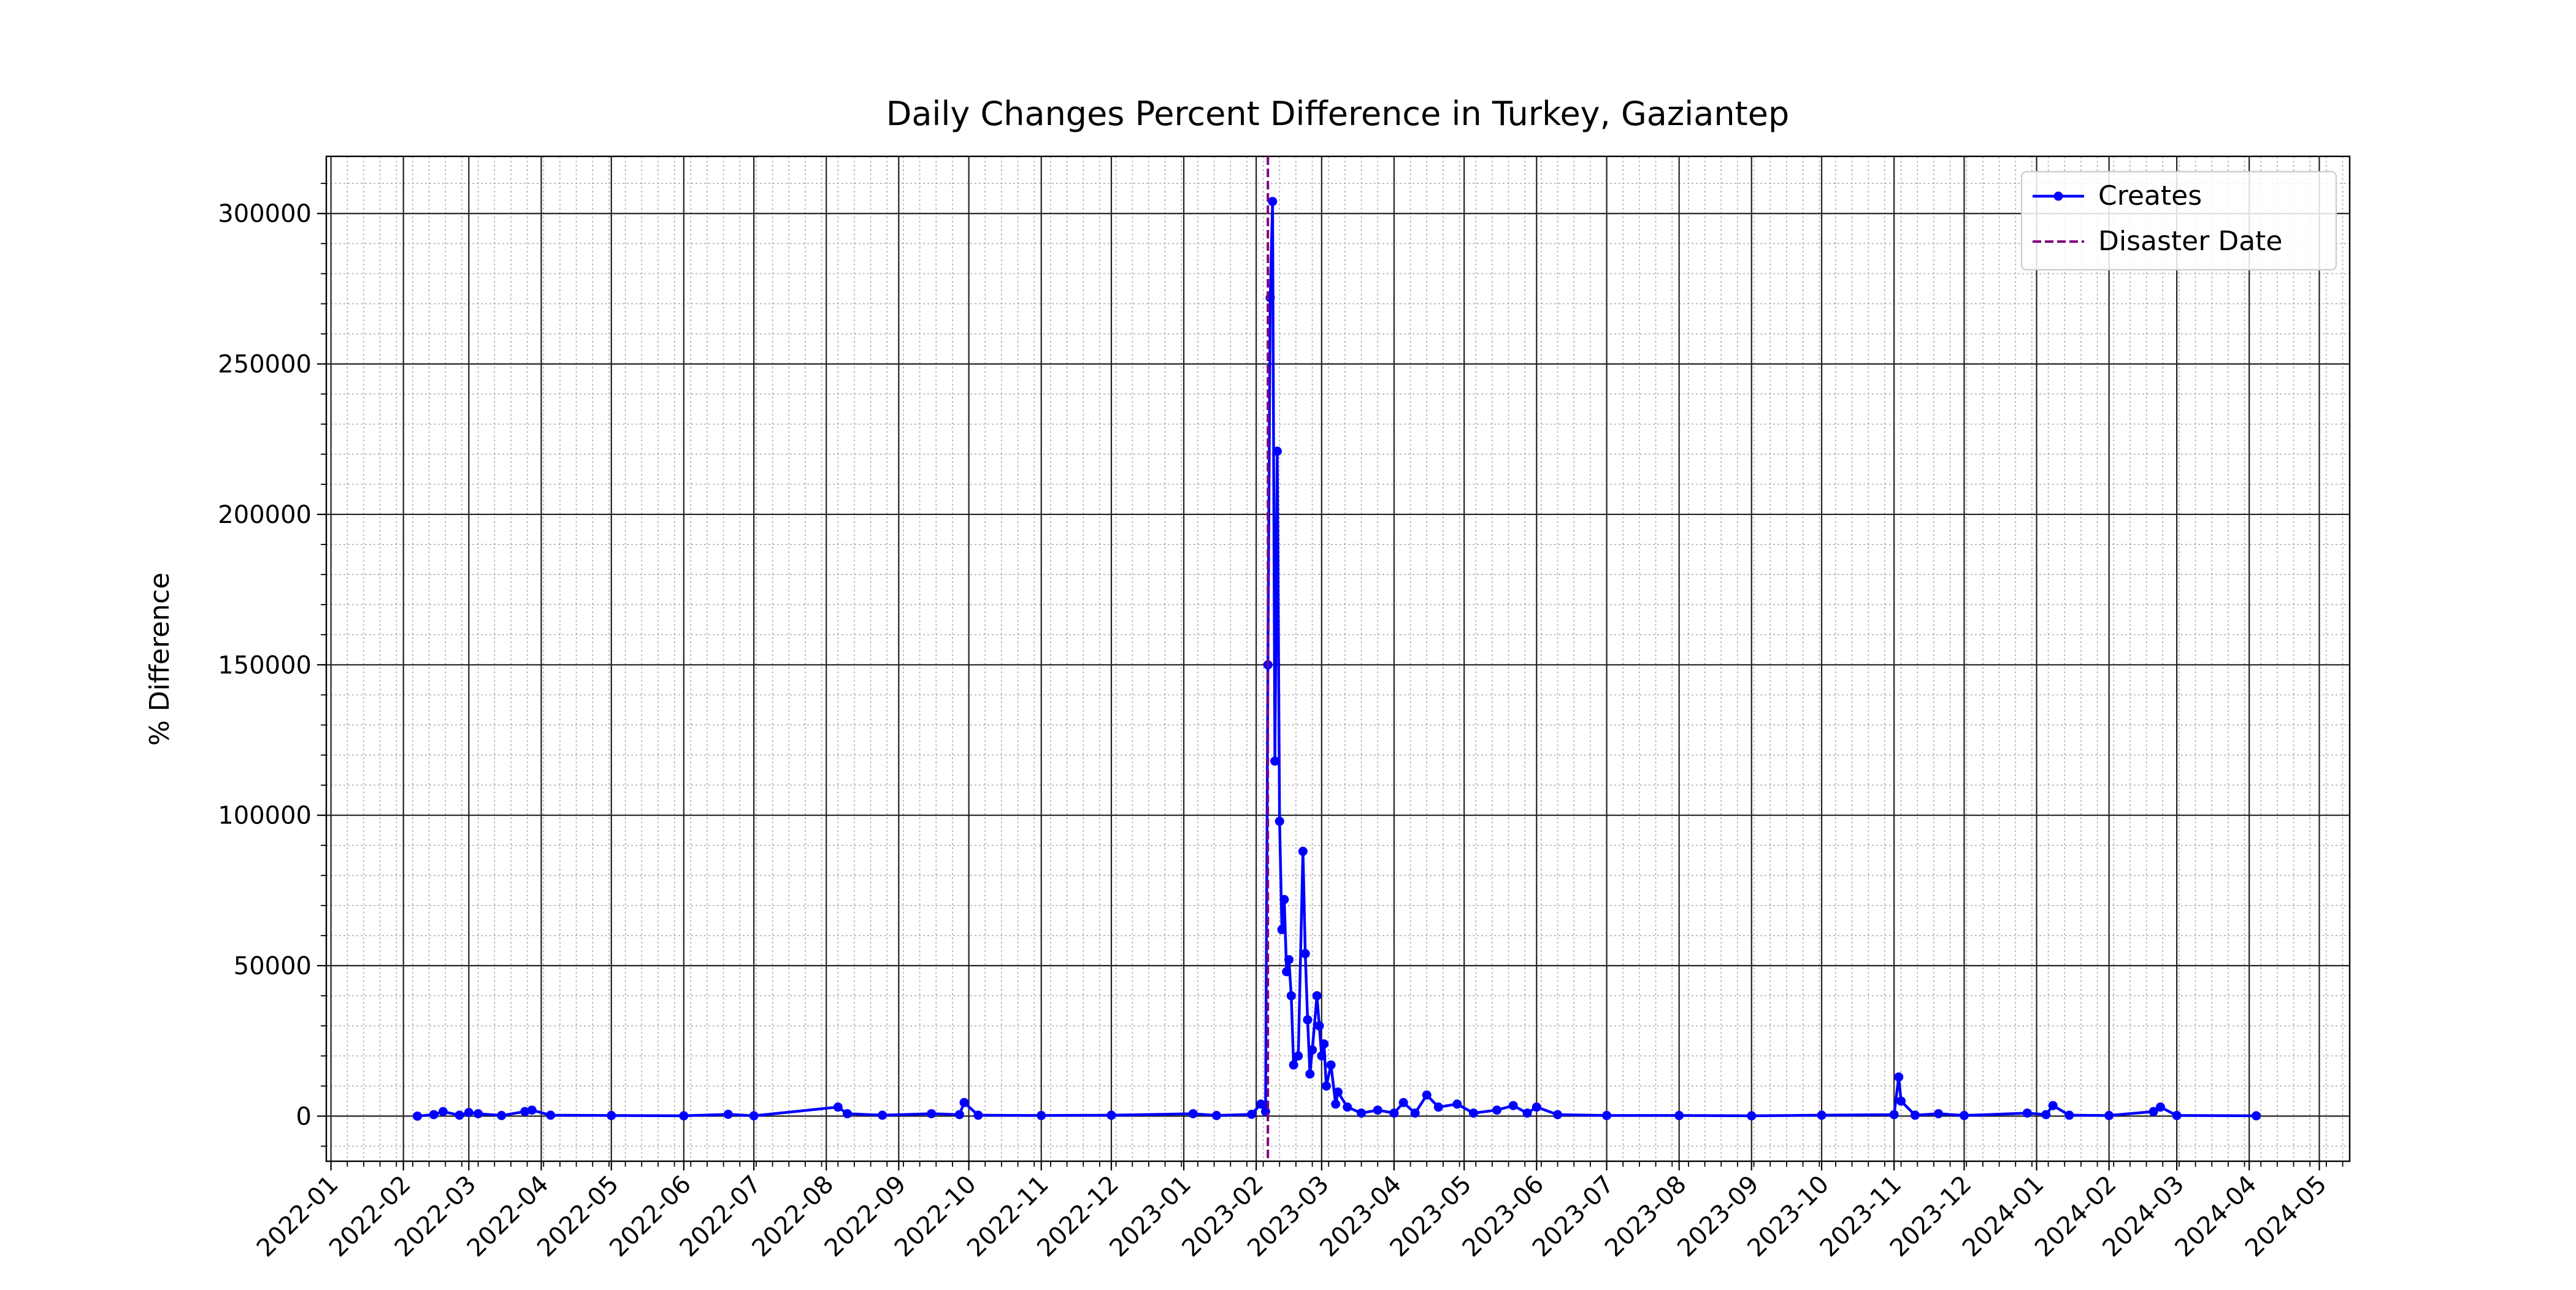  Describe the element at coordinates (304, 1116) in the screenshot. I see `y-tick-label: 0` at that location.